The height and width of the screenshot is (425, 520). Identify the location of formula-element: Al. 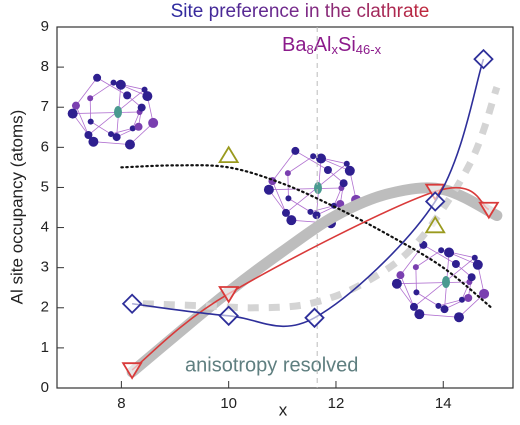
(323, 45).